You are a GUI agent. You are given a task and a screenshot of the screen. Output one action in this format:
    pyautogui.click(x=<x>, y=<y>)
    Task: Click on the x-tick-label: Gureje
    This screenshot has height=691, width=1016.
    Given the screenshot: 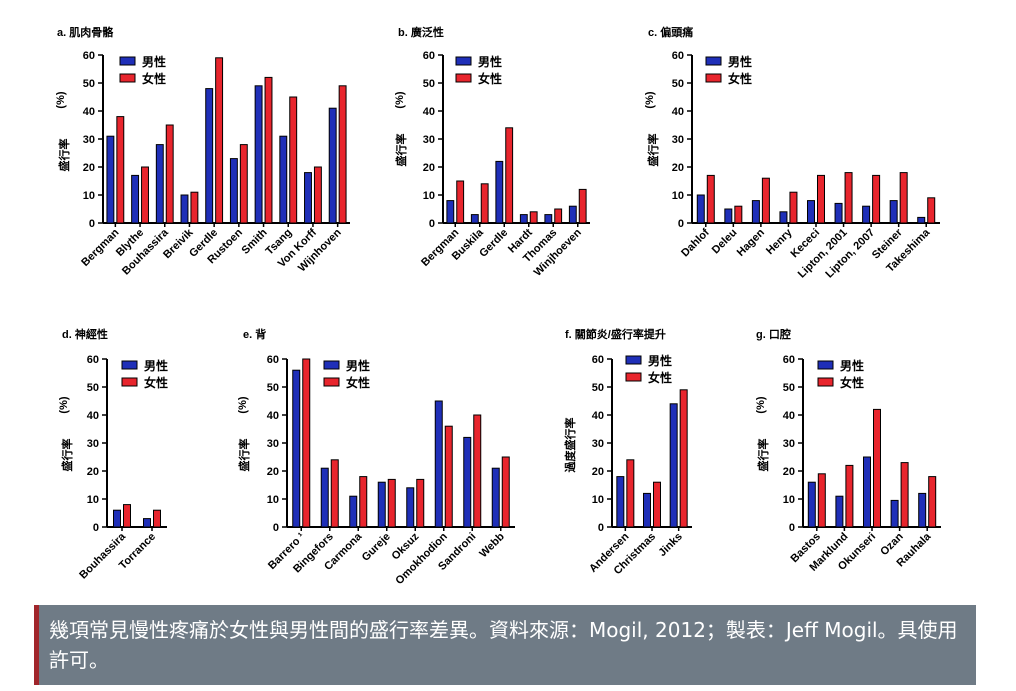 What is the action you would take?
    pyautogui.click(x=376, y=547)
    